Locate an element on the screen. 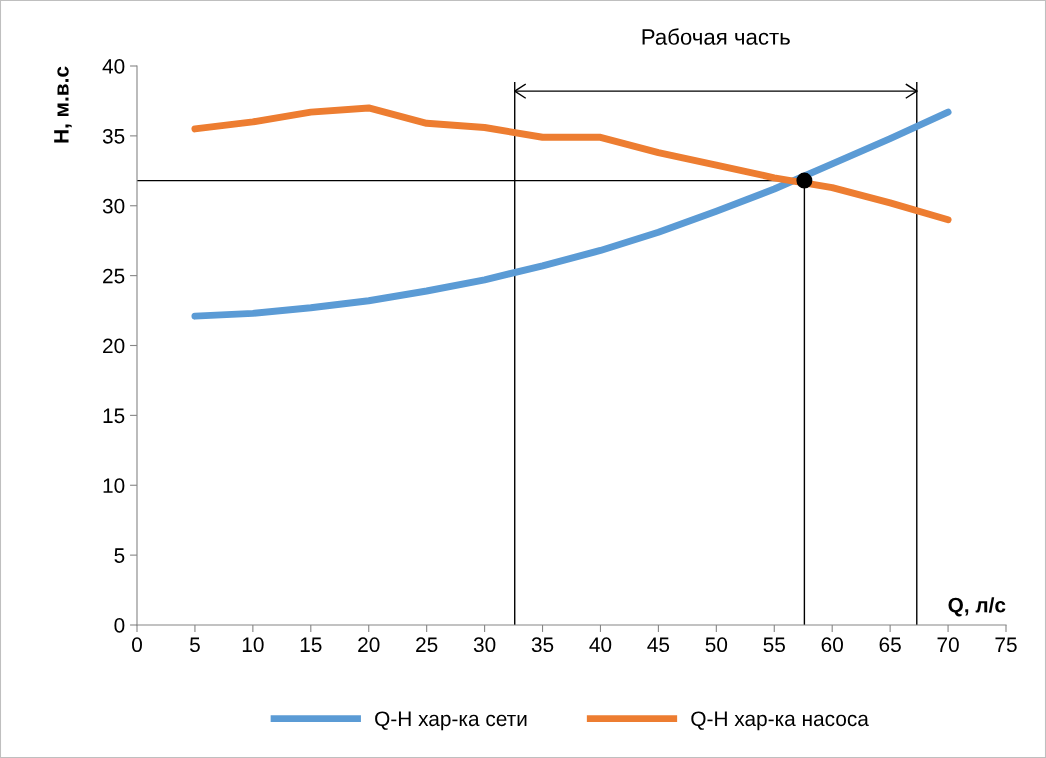 The height and width of the screenshot is (758, 1046). y-tick-label: 20 is located at coordinates (114, 346).